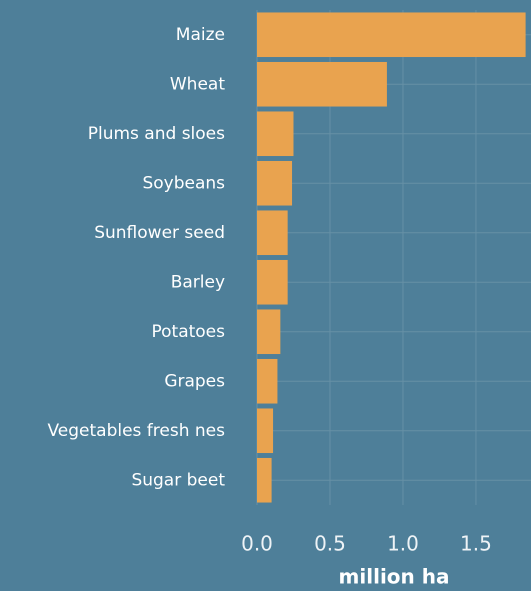 Image resolution: width=531 pixels, height=591 pixels. Describe the element at coordinates (197, 84) in the screenshot. I see `y-tick-label: Wheat` at that location.